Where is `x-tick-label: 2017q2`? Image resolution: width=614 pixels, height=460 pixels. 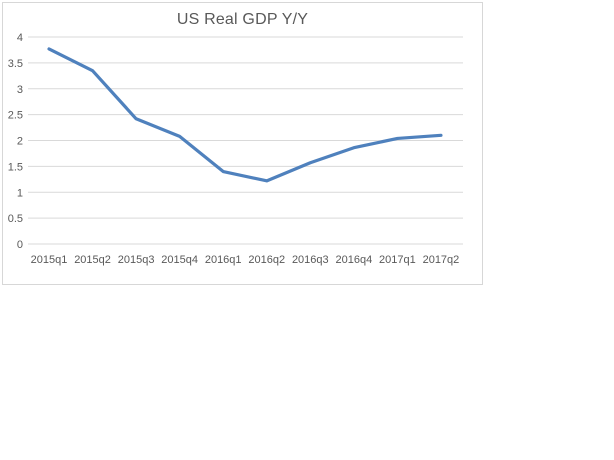
x-tick-label: 2017q2 is located at coordinates (441, 260).